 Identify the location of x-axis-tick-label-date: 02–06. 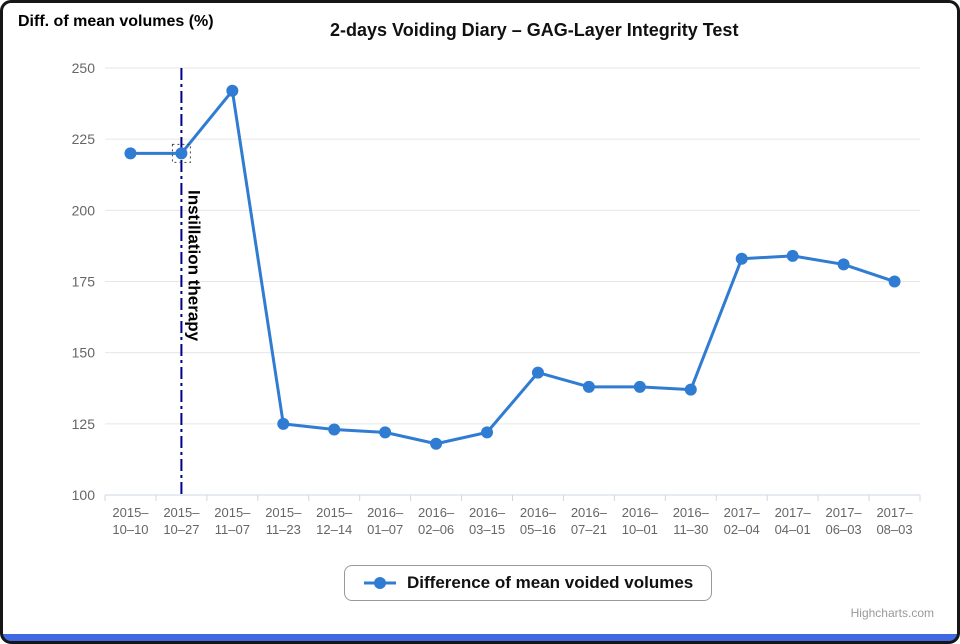
(436, 529).